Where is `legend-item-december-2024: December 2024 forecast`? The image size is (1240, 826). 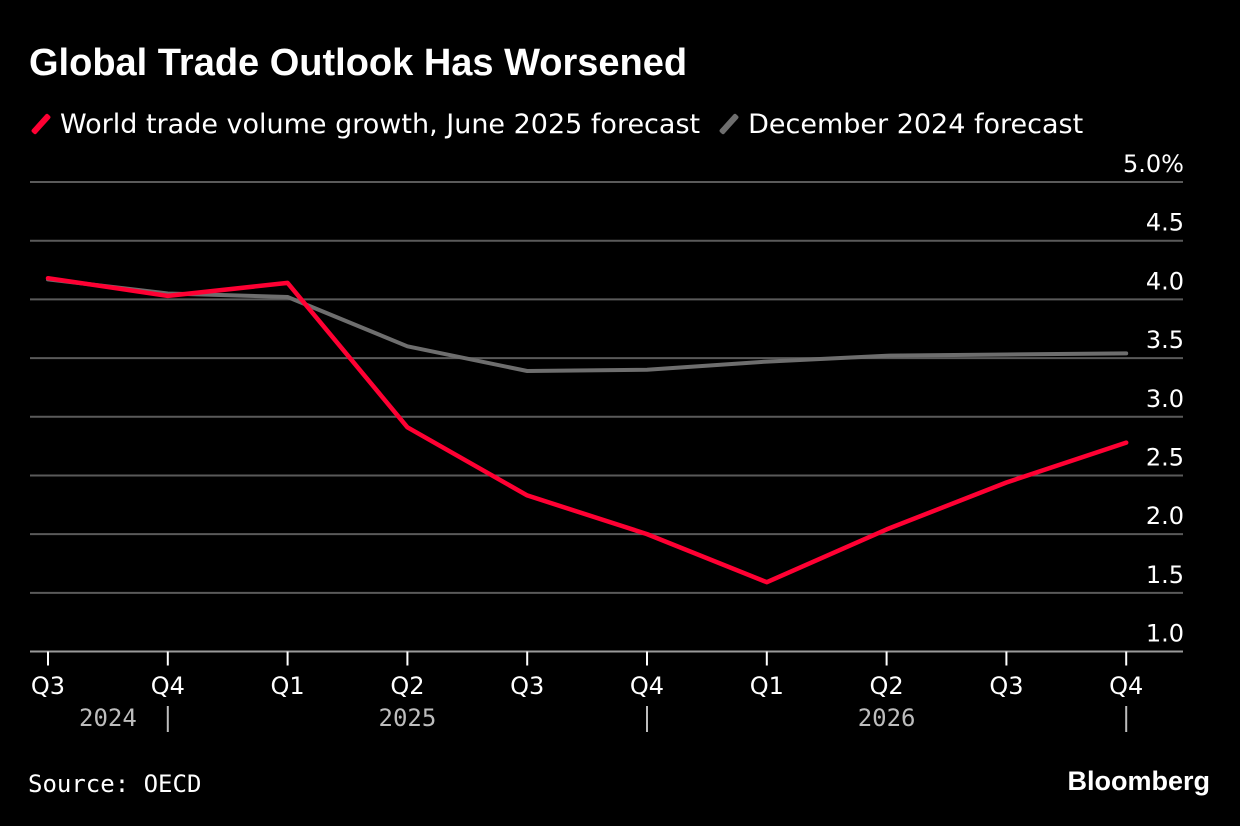 legend-item-december-2024: December 2024 forecast is located at coordinates (900, 124).